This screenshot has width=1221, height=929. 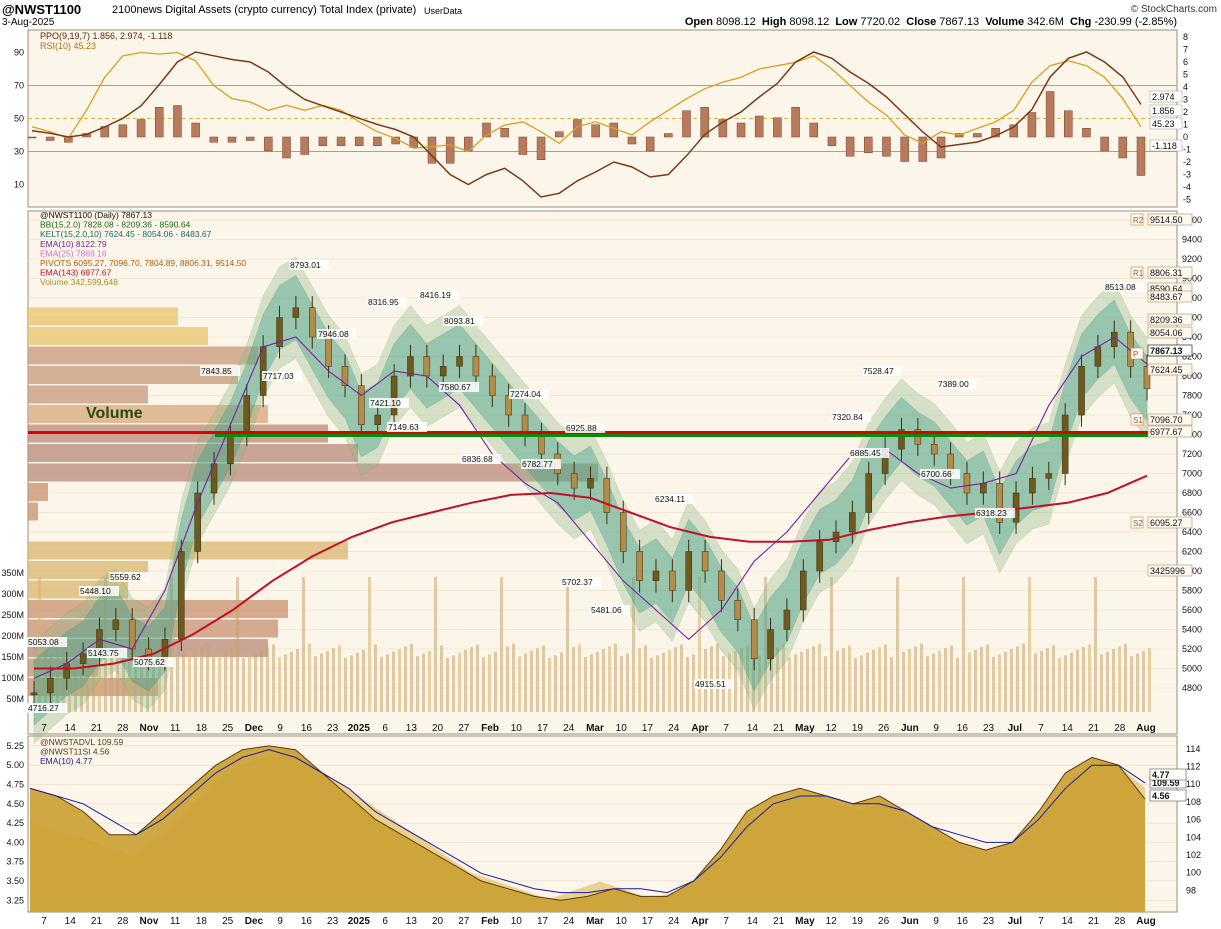 What do you see at coordinates (1166, 523) in the screenshot?
I see `price-badge: 6095.27` at bounding box center [1166, 523].